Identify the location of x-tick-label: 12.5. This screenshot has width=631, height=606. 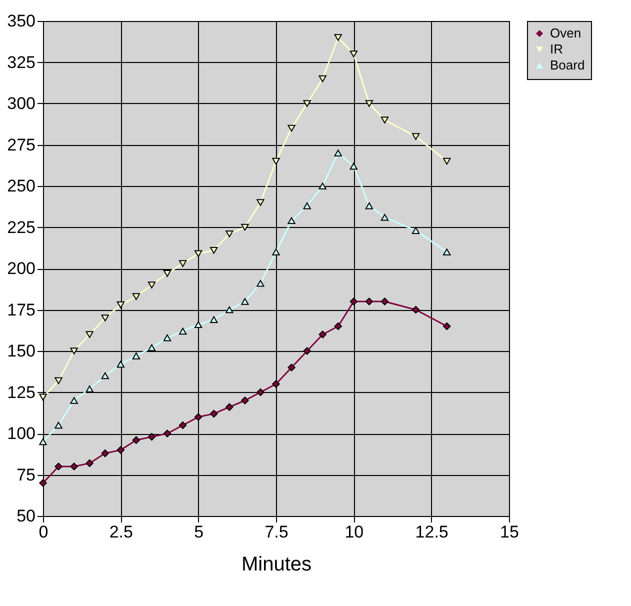
(431, 532).